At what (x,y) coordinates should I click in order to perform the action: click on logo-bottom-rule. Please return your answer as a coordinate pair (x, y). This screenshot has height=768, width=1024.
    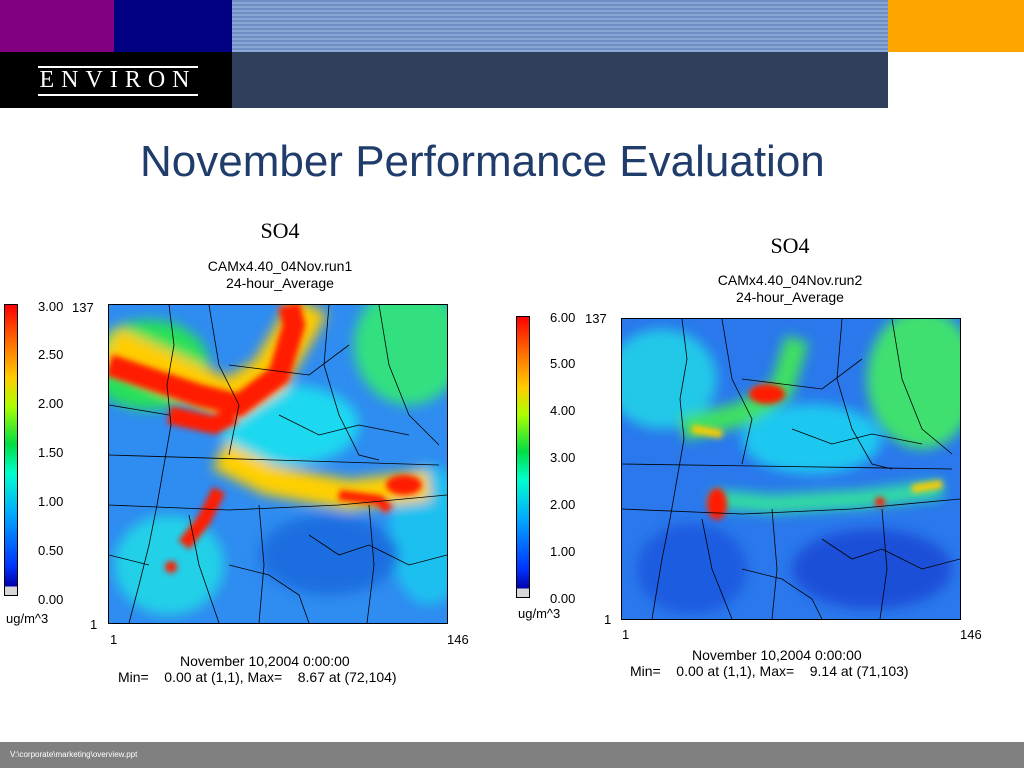
    Looking at the image, I should click on (118, 95).